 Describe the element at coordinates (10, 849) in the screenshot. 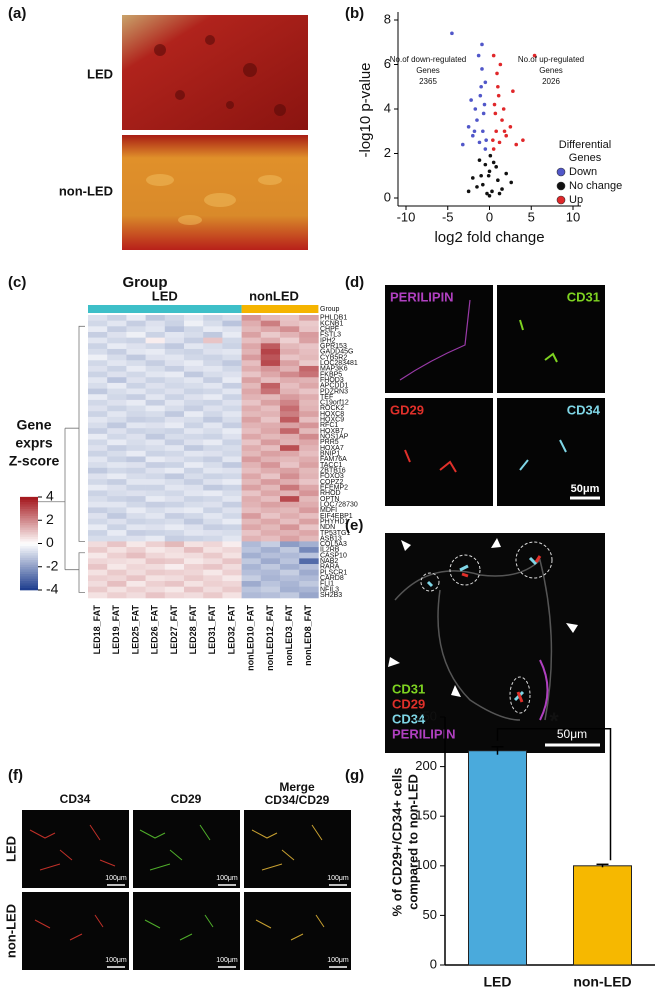

I see `row-label: LED` at that location.